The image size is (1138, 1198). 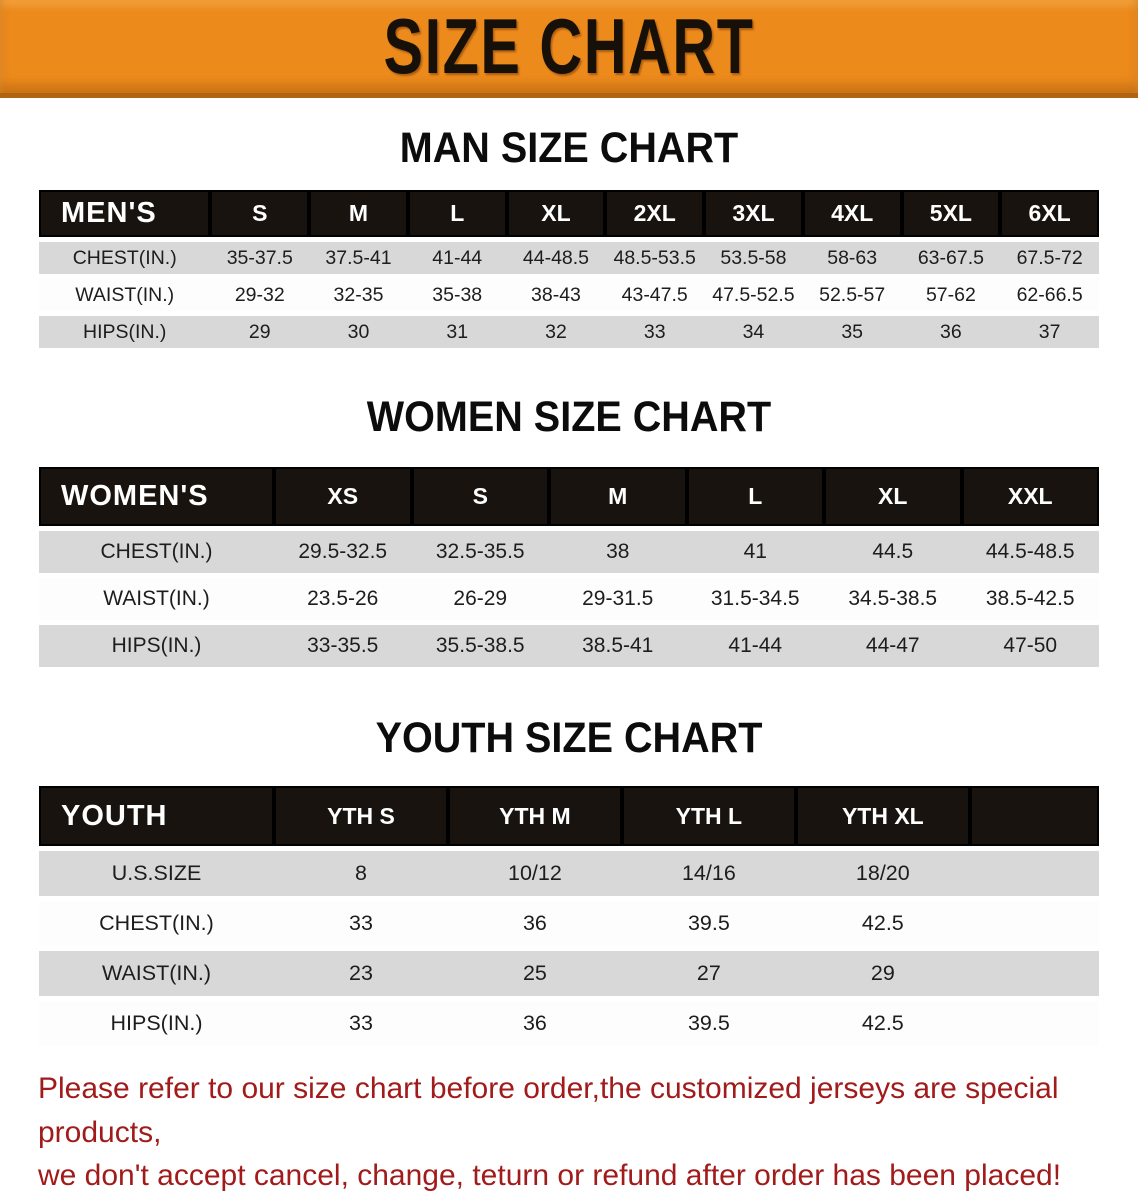 I want to click on size-value-cell: 44.5, so click(x=893, y=552).